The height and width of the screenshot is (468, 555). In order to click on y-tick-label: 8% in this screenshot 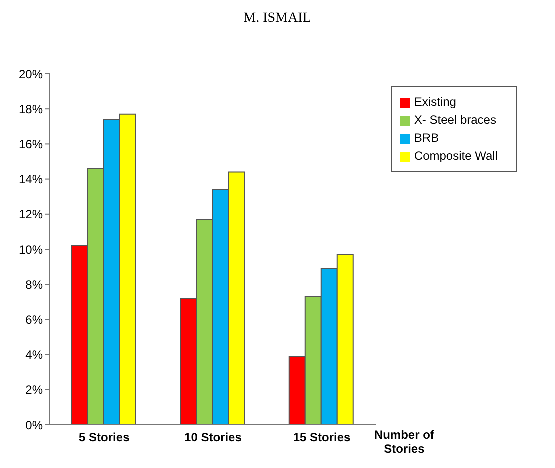, I will do `click(35, 285)`.